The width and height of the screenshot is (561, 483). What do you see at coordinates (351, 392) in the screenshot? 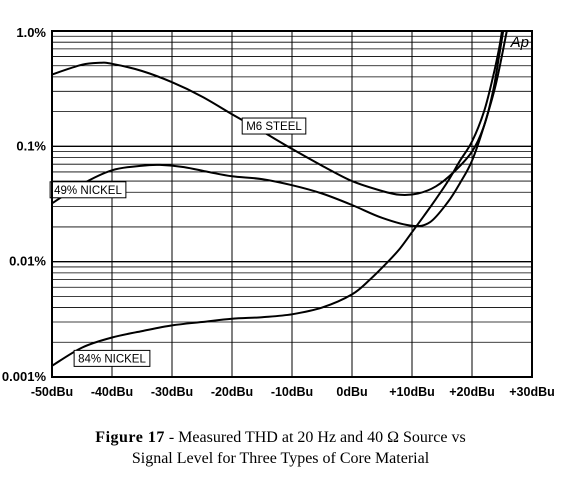
I see `x-tick-label: 0dBu` at bounding box center [351, 392].